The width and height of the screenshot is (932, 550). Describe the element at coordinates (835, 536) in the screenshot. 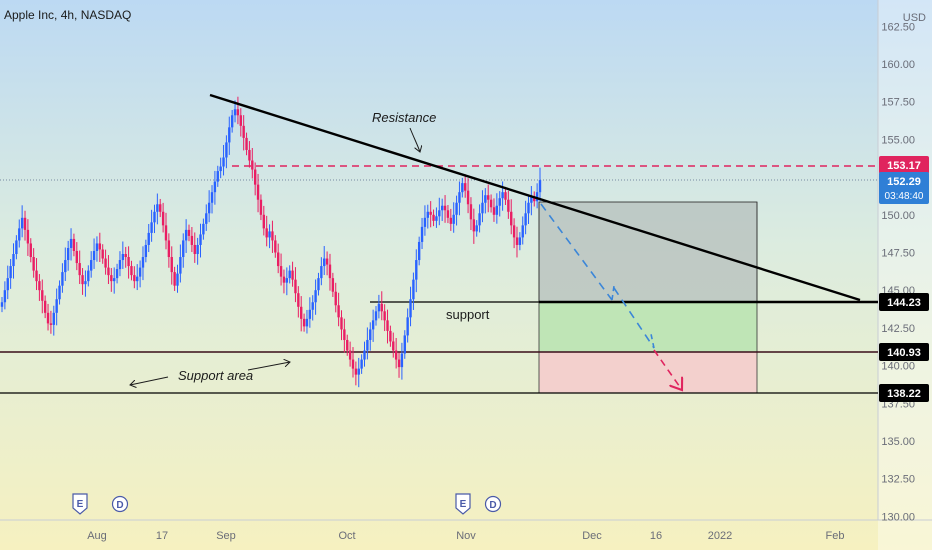

I see `time-tick-label: Feb` at that location.